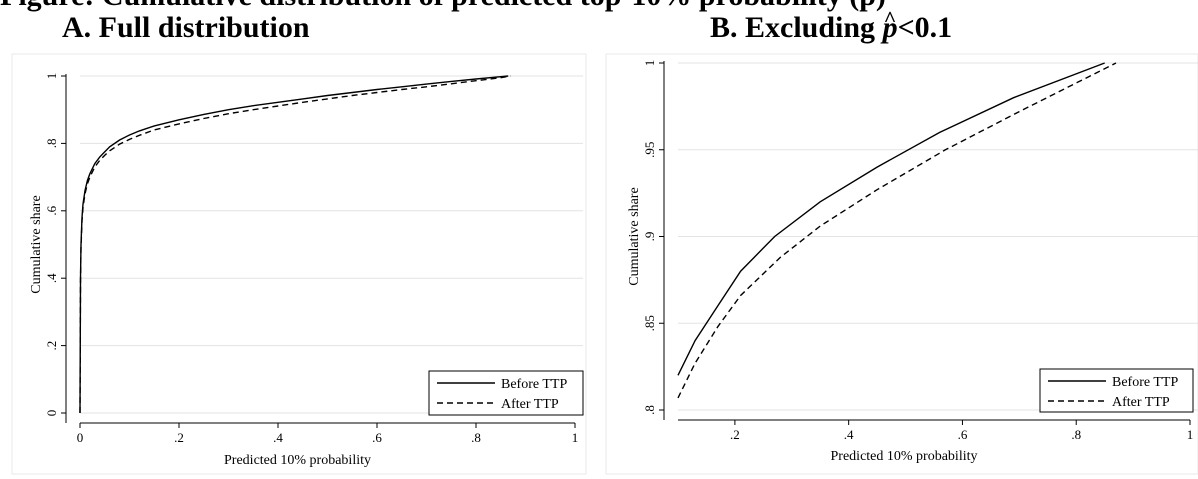  What do you see at coordinates (649, 323) in the screenshot?
I see `y-tick-label: .85` at bounding box center [649, 323].